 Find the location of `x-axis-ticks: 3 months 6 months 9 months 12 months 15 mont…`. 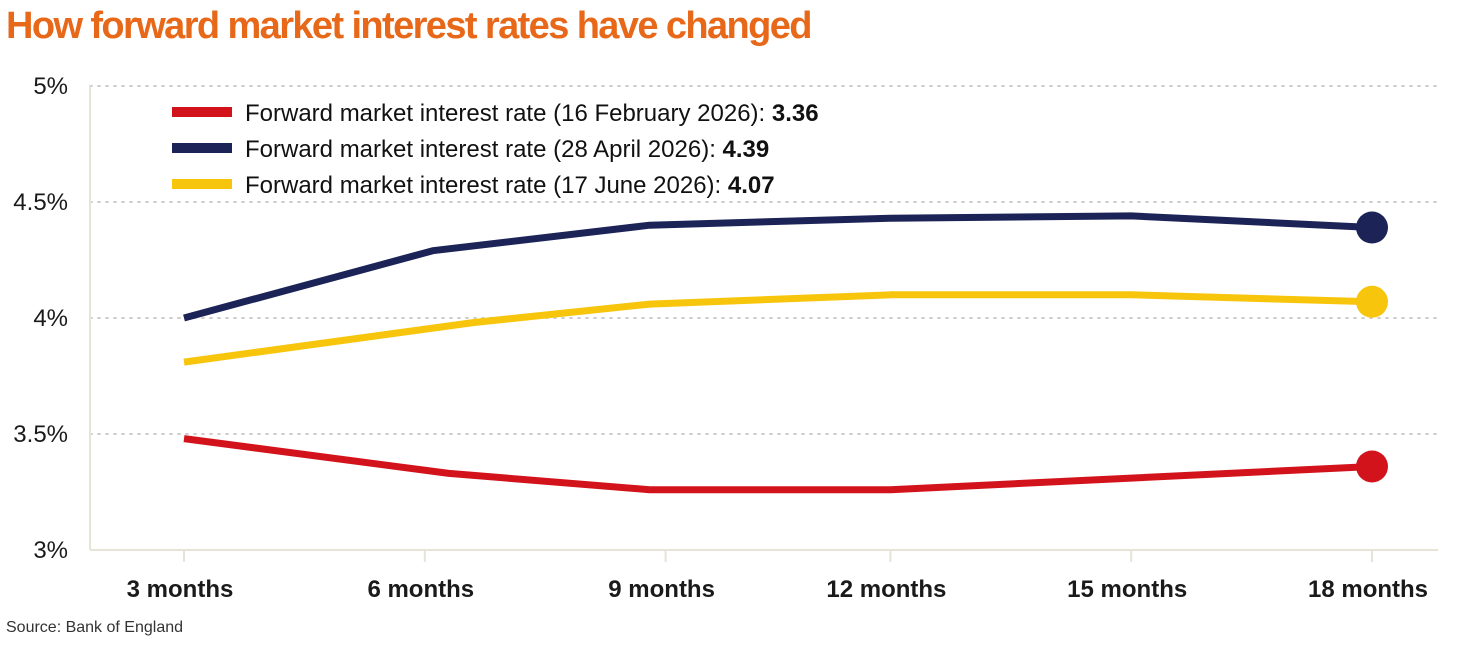

x-axis-ticks: 3 months 6 months 9 months 12 months 15 mont… is located at coordinates (777, 576).